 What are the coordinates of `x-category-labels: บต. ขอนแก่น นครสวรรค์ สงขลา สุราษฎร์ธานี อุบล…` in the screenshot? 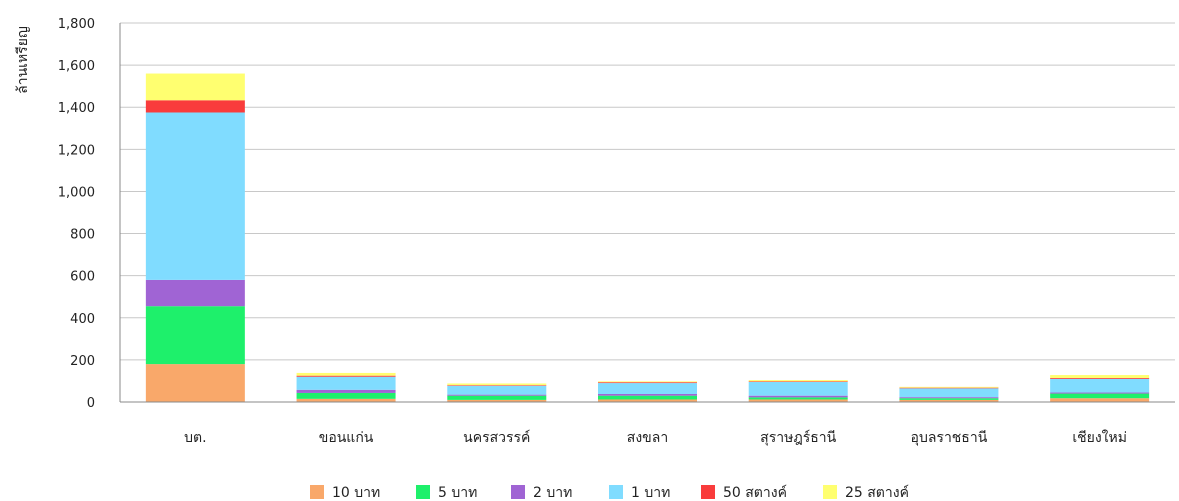 It's located at (655, 437).